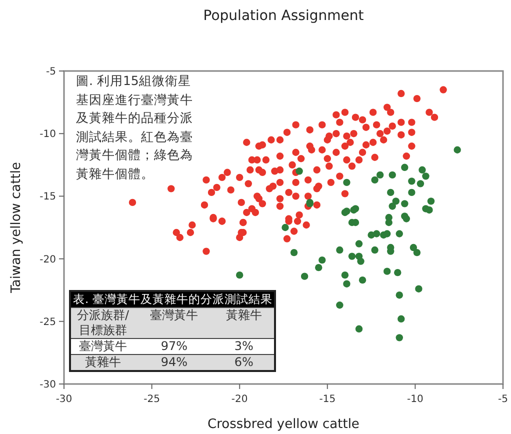 The width and height of the screenshot is (511, 434). I want to click on y-tick-label: -10, so click(48, 134).